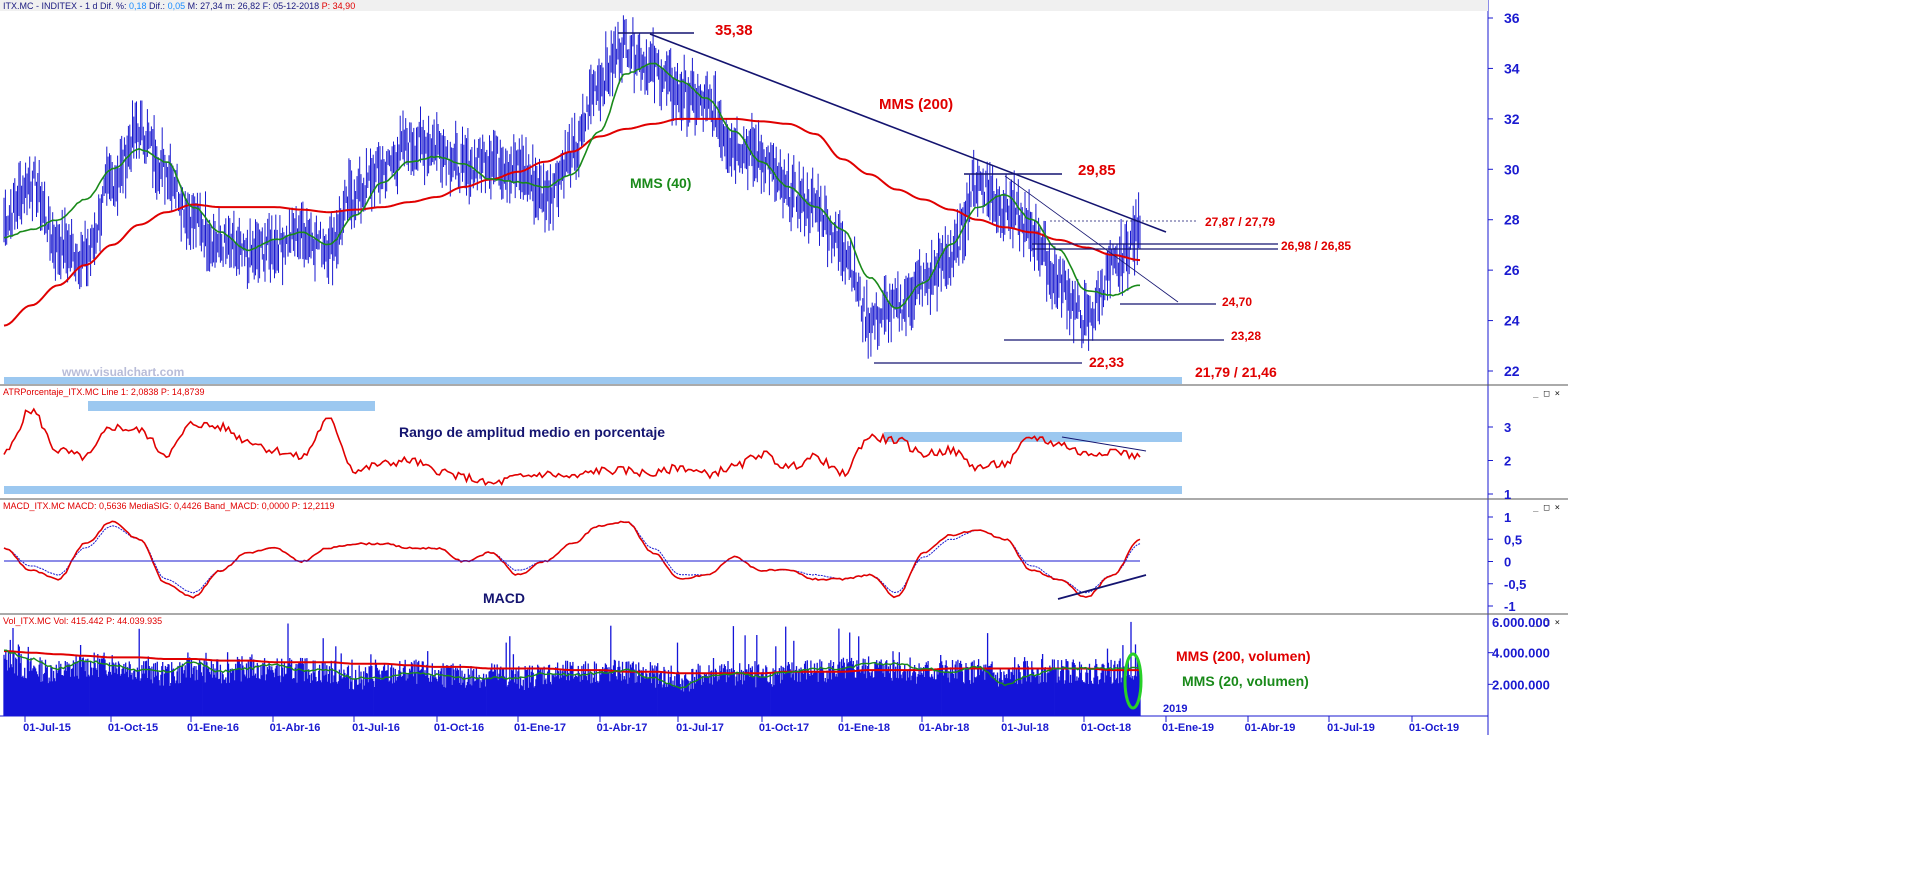 Image resolution: width=1912 pixels, height=892 pixels. What do you see at coordinates (1106, 728) in the screenshot?
I see `x-tick-label: 01-Oct-18` at bounding box center [1106, 728].